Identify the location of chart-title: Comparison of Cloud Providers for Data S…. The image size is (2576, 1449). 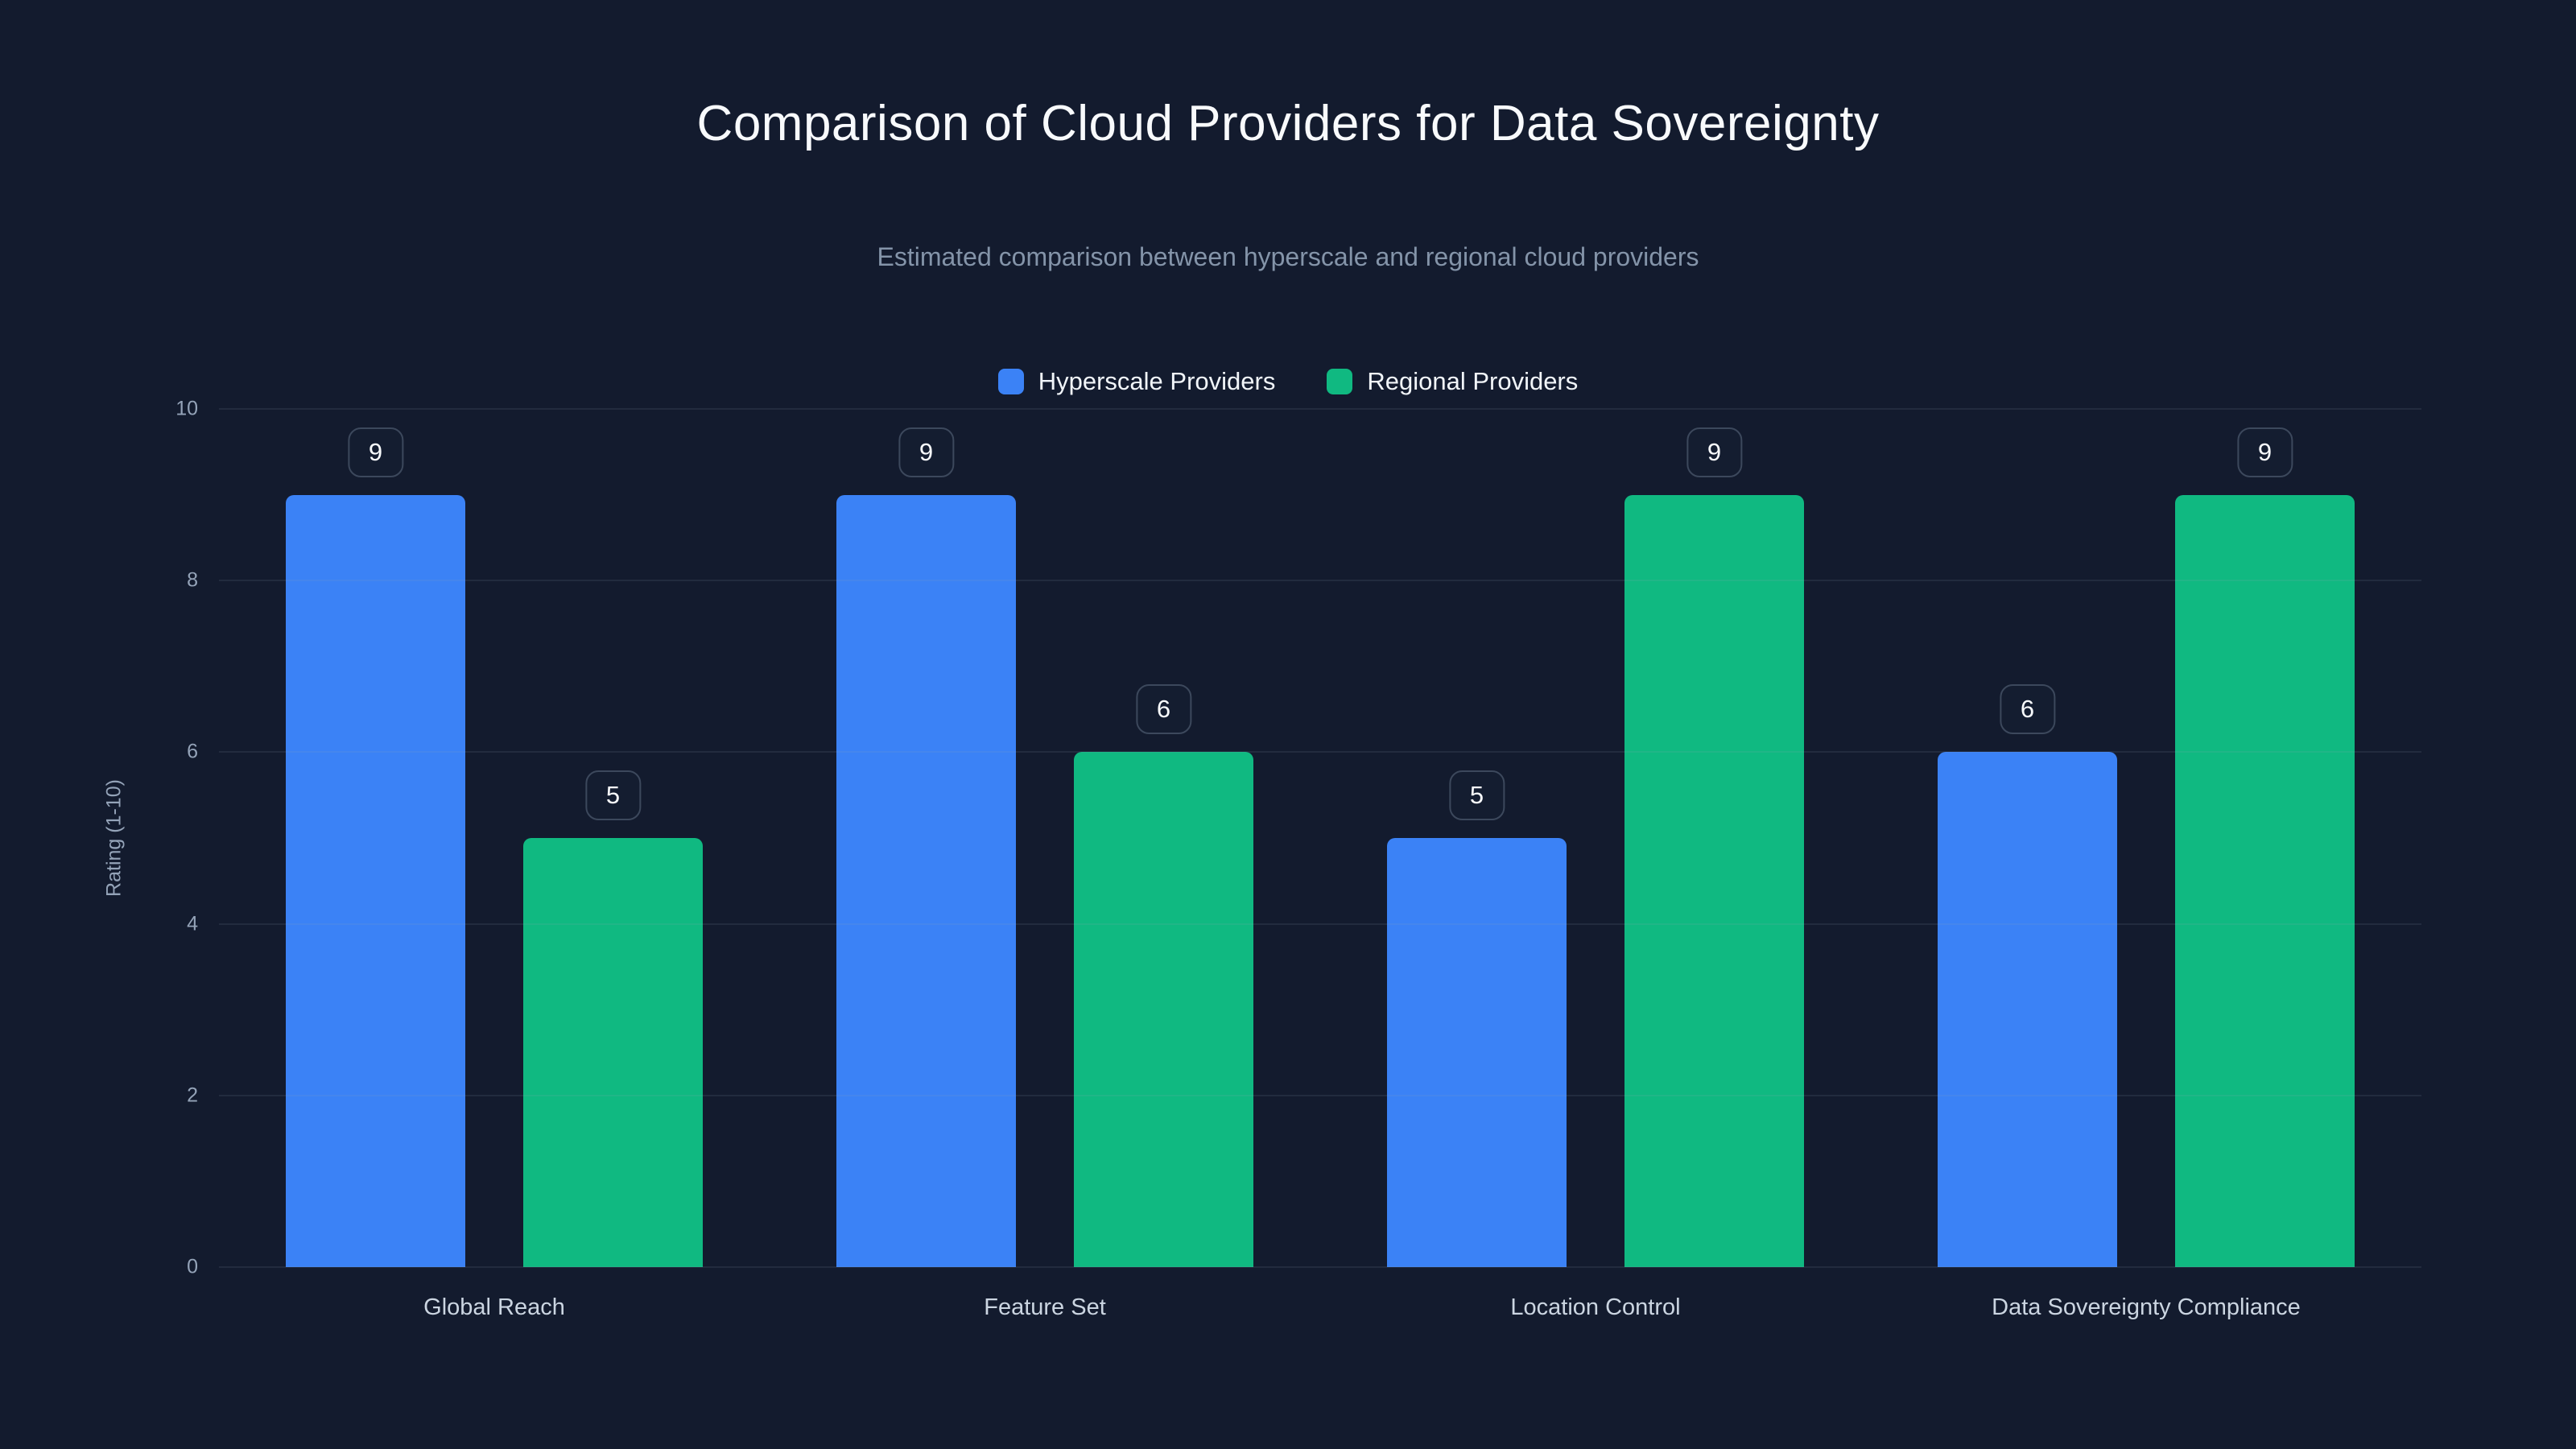
(1288, 123).